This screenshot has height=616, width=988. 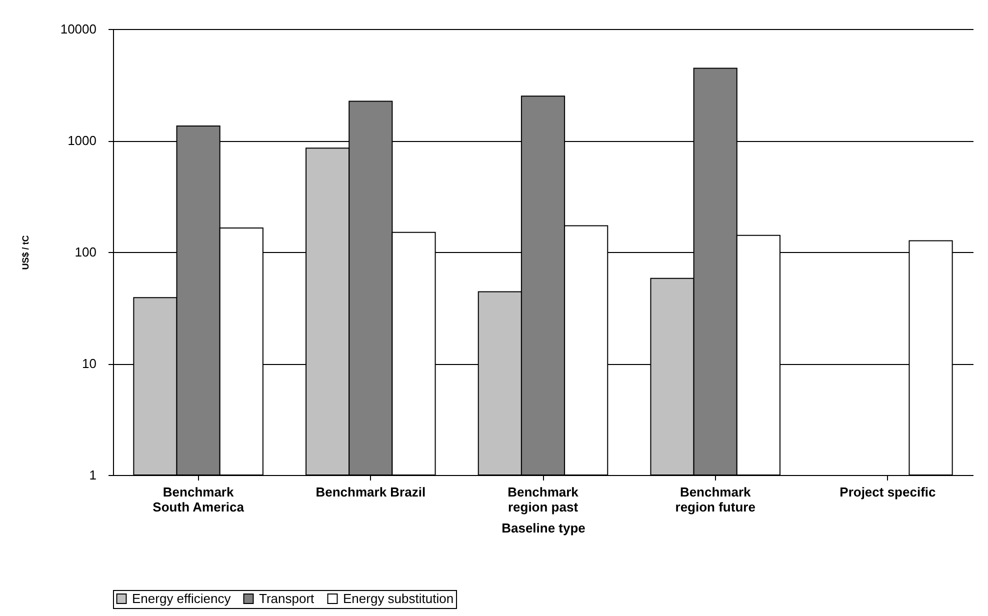 I want to click on x-tick-label: Benchmark Brazil, so click(x=371, y=492).